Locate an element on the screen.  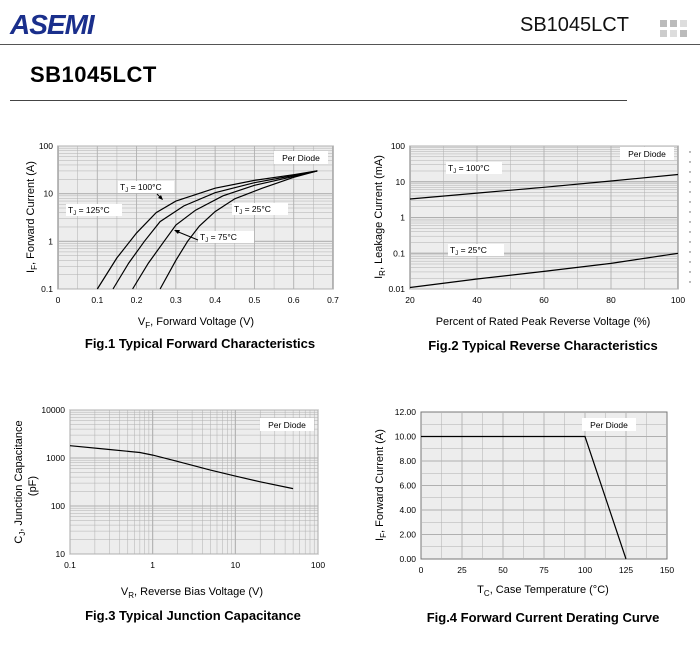
y-axis-label-unit: (pF) is located at coordinates (33, 486).